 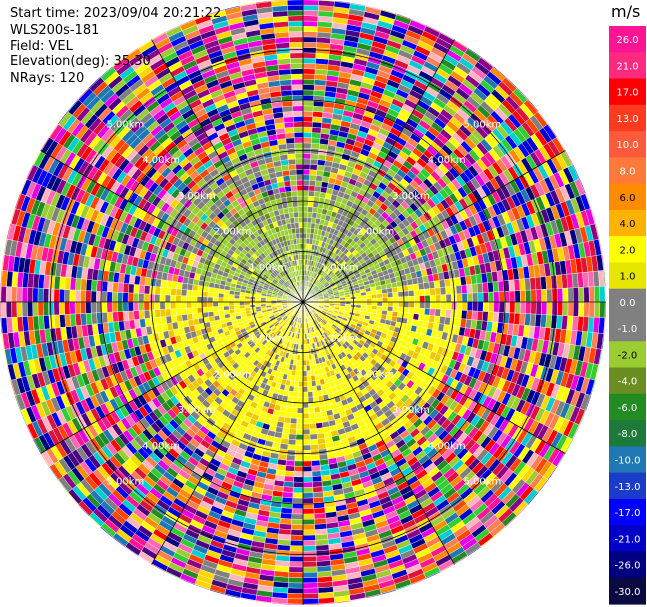 What do you see at coordinates (80, 61) in the screenshot?
I see `elevation-label: Elevation(deg): 35.30` at bounding box center [80, 61].